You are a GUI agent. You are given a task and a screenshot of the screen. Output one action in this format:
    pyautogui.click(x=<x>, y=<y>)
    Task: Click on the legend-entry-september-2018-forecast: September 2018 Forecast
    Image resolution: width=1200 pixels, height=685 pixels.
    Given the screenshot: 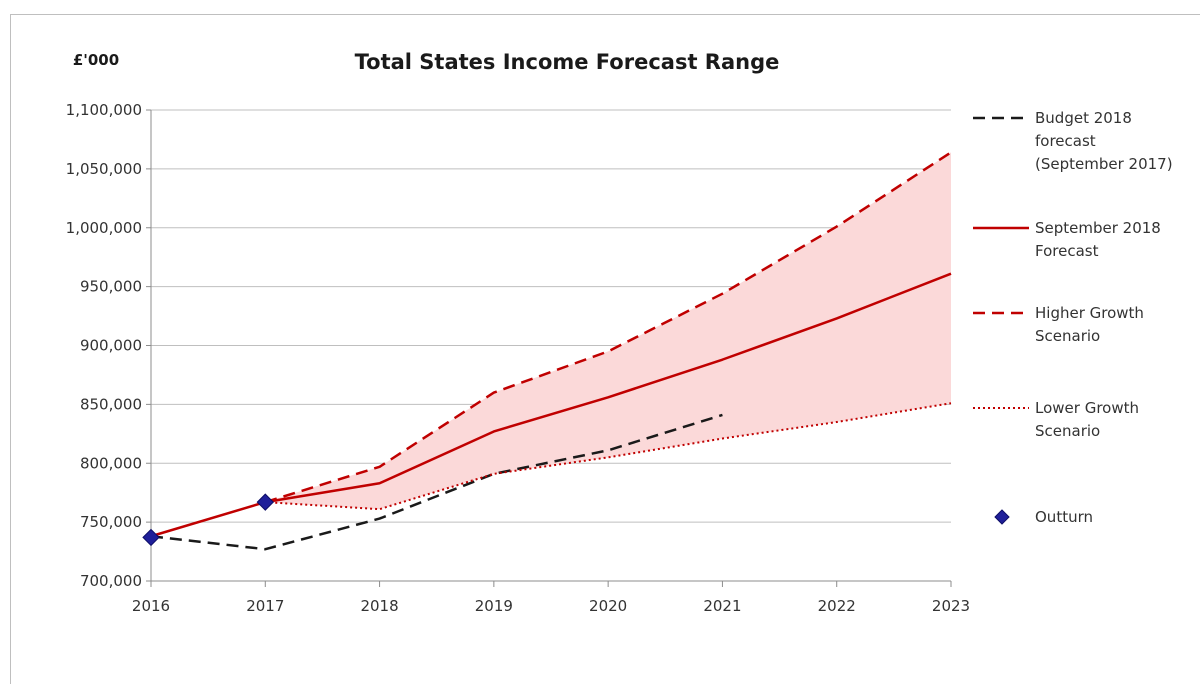 What is the action you would take?
    pyautogui.click(x=1067, y=239)
    